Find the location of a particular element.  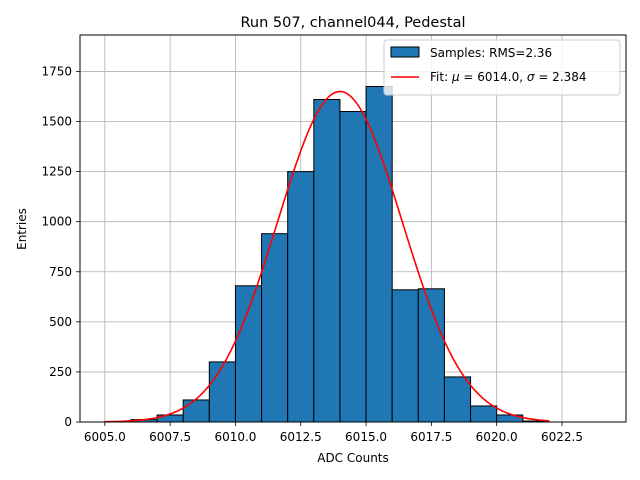

x-tick-label-0: 6005.0 is located at coordinates (105, 437).